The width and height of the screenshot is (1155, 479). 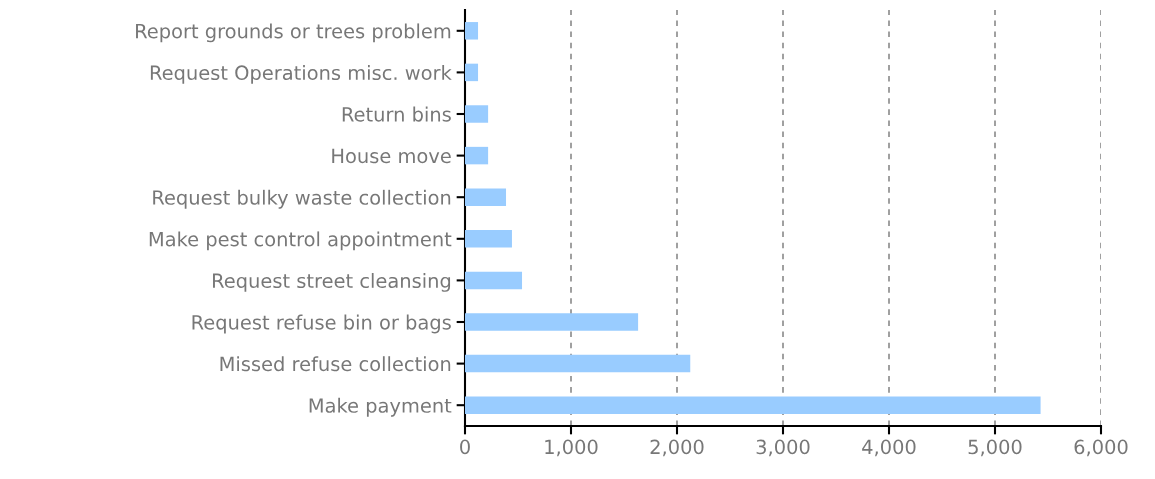 I want to click on x-tick-label: 0, so click(x=465, y=447).